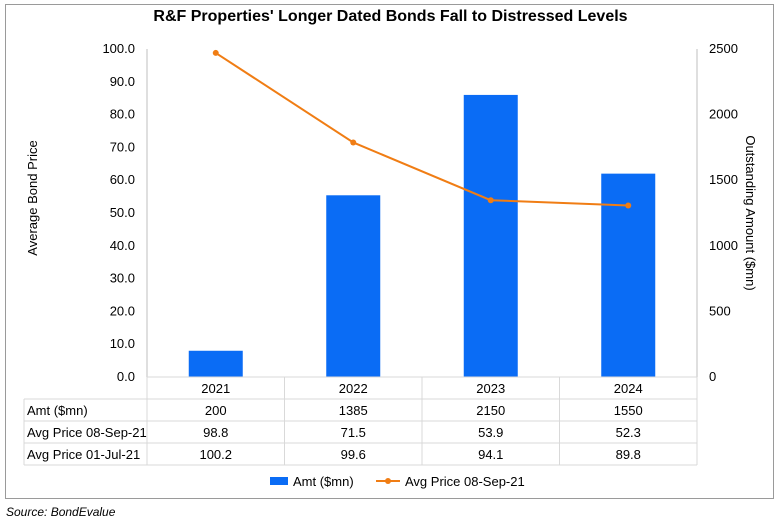  What do you see at coordinates (750, 212) in the screenshot?
I see `y2-axis-label: Outstanding Amount ($mn)` at bounding box center [750, 212].